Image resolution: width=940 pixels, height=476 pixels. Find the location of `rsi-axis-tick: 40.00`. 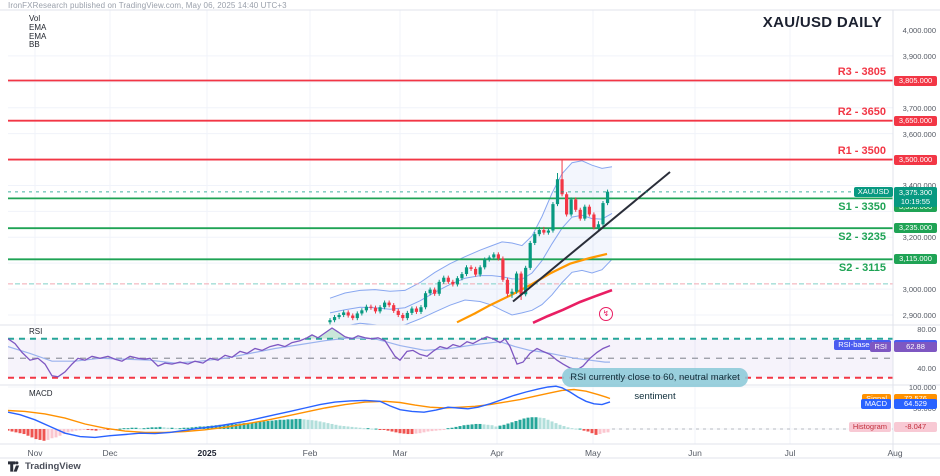

rsi-axis-tick: 40.00 is located at coordinates (926, 368).